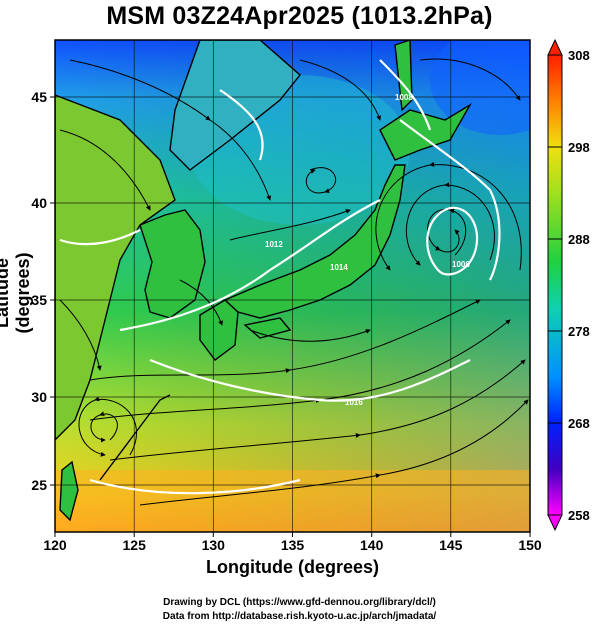 This screenshot has width=599, height=625. I want to click on x-tick-label: 130, so click(214, 545).